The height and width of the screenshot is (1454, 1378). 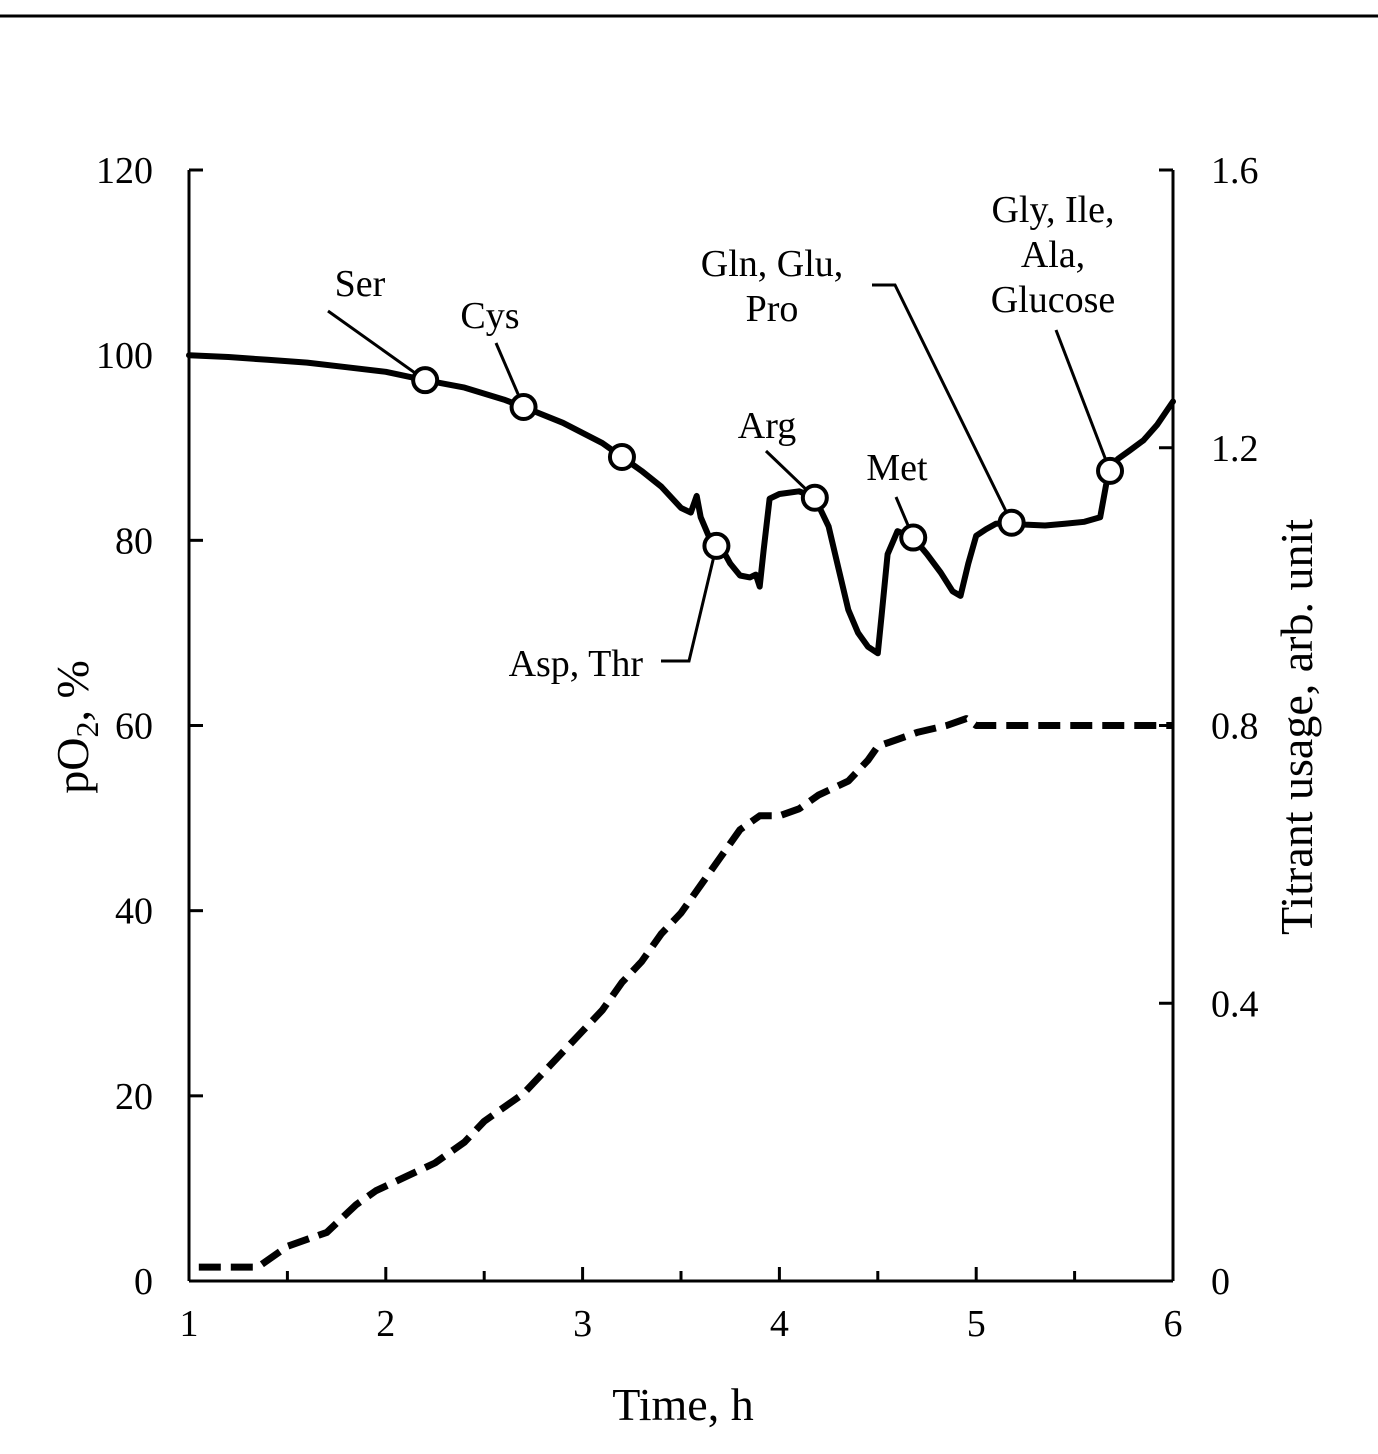 What do you see at coordinates (1052, 210) in the screenshot?
I see `annotation-label: Gly, Ile,` at bounding box center [1052, 210].